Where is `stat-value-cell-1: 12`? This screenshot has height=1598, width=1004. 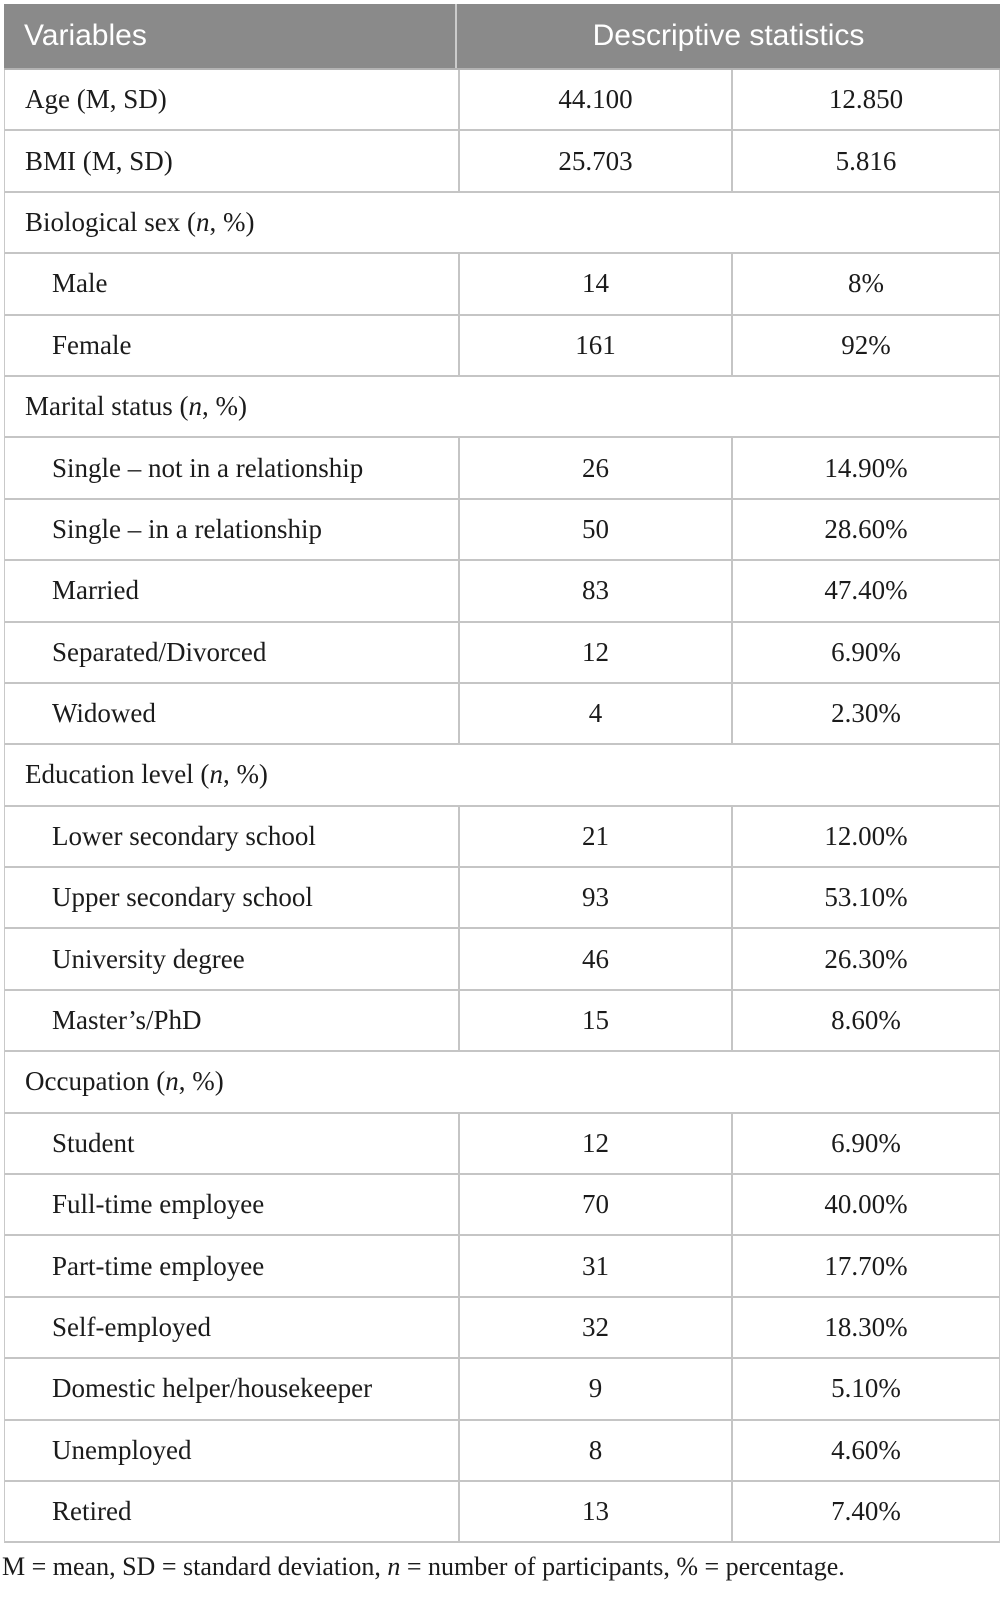
stat-value-cell-1: 12 is located at coordinates (594, 1143).